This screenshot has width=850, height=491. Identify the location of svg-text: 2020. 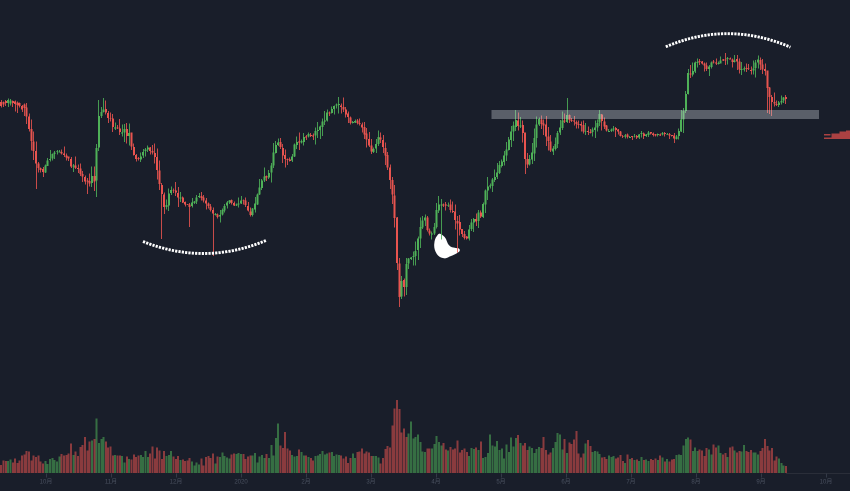
(241, 483).